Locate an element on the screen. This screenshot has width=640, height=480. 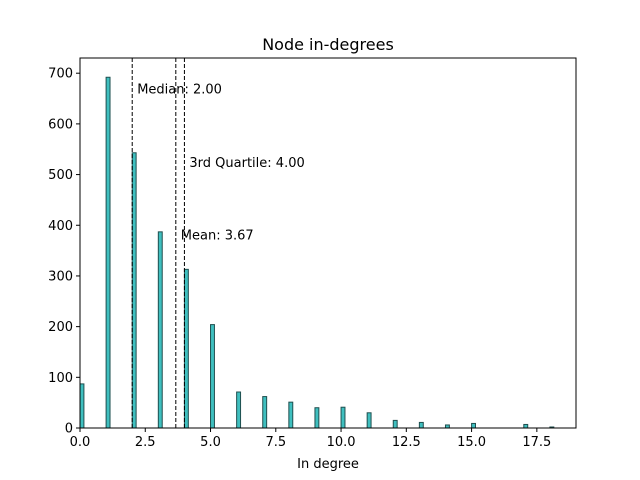
chart-title: Node in-degrees is located at coordinates (328, 44).